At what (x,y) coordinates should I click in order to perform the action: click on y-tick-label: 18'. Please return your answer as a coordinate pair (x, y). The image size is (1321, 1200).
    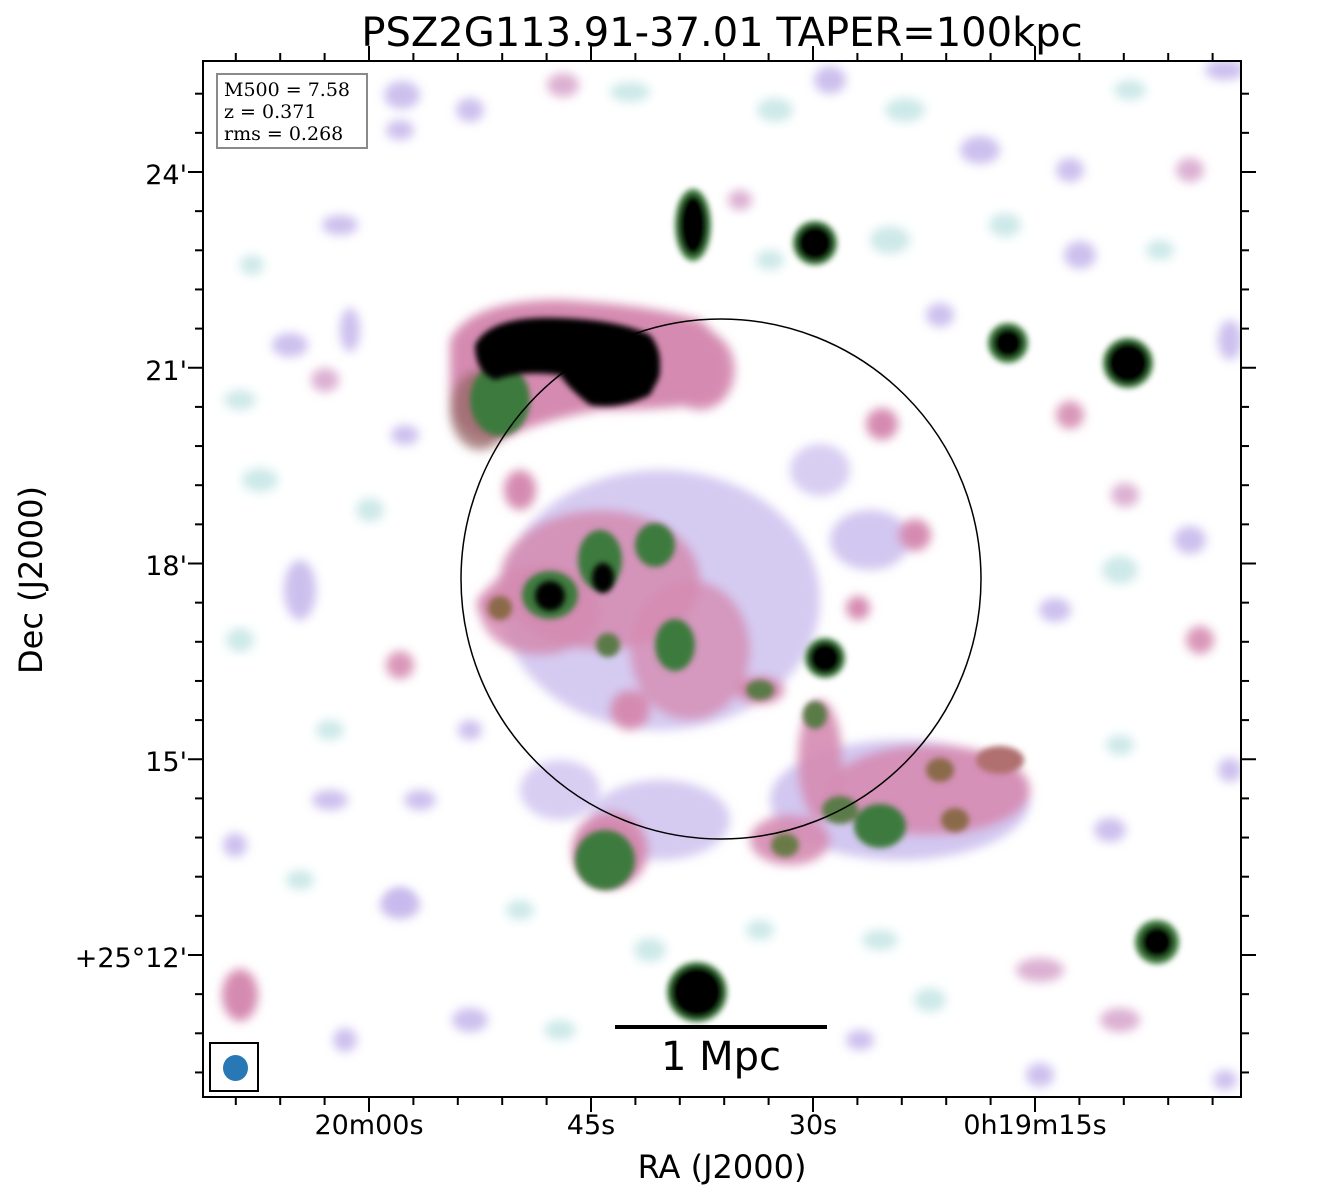
    Looking at the image, I should click on (166, 566).